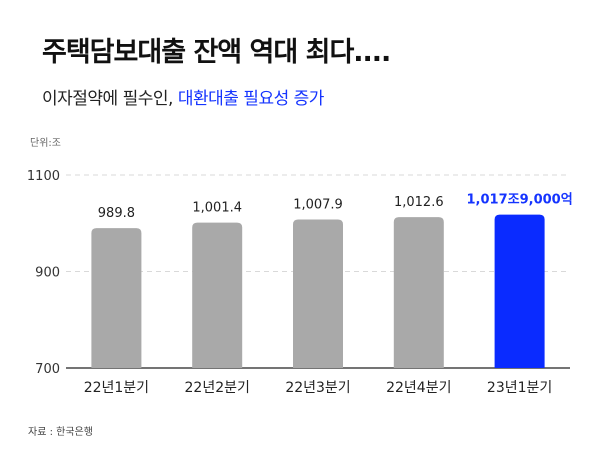  What do you see at coordinates (47, 273) in the screenshot?
I see `y-tick-label: 900` at bounding box center [47, 273].